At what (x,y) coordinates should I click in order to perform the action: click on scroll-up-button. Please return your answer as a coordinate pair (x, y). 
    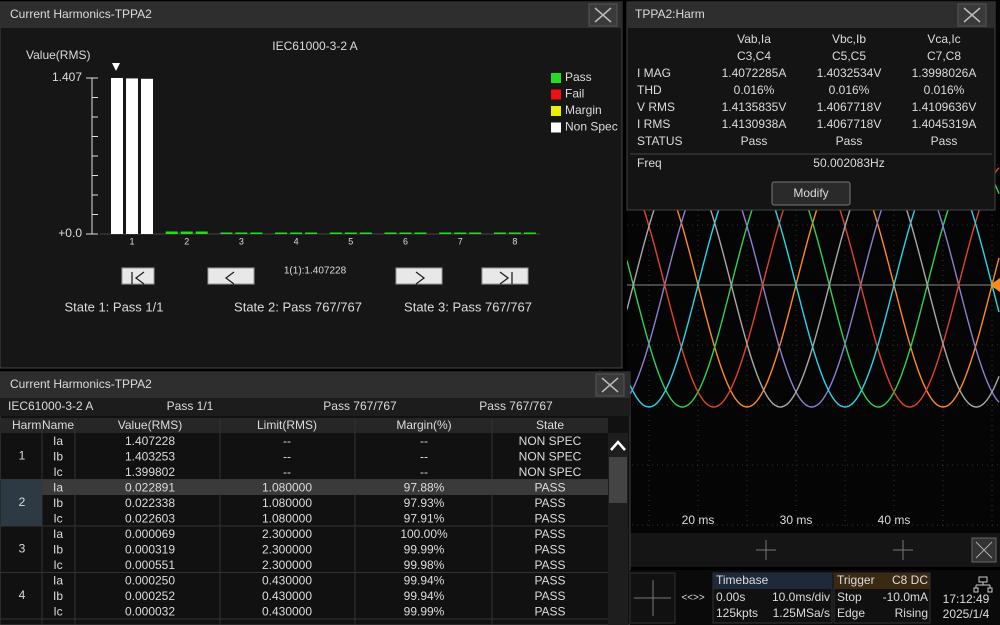
    Looking at the image, I should click on (618, 444).